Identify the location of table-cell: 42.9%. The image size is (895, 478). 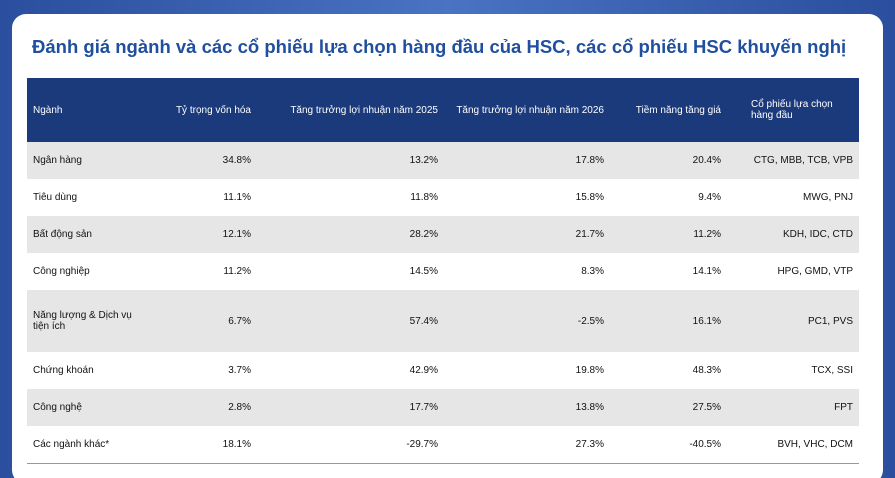
(423, 370).